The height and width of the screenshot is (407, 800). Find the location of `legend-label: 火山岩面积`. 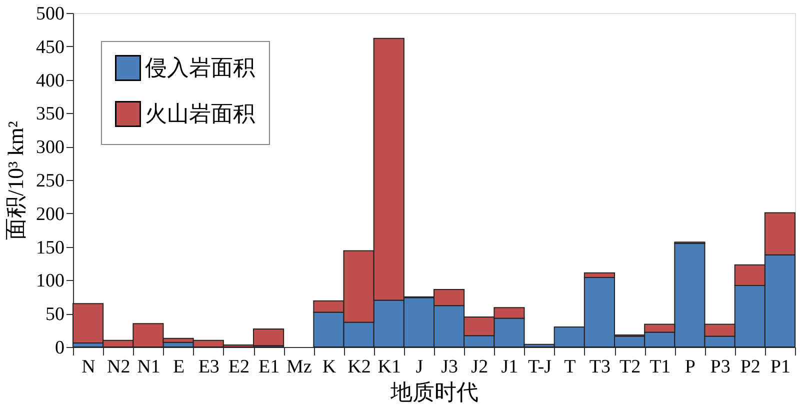

legend-label: 火山岩面积 is located at coordinates (200, 113).